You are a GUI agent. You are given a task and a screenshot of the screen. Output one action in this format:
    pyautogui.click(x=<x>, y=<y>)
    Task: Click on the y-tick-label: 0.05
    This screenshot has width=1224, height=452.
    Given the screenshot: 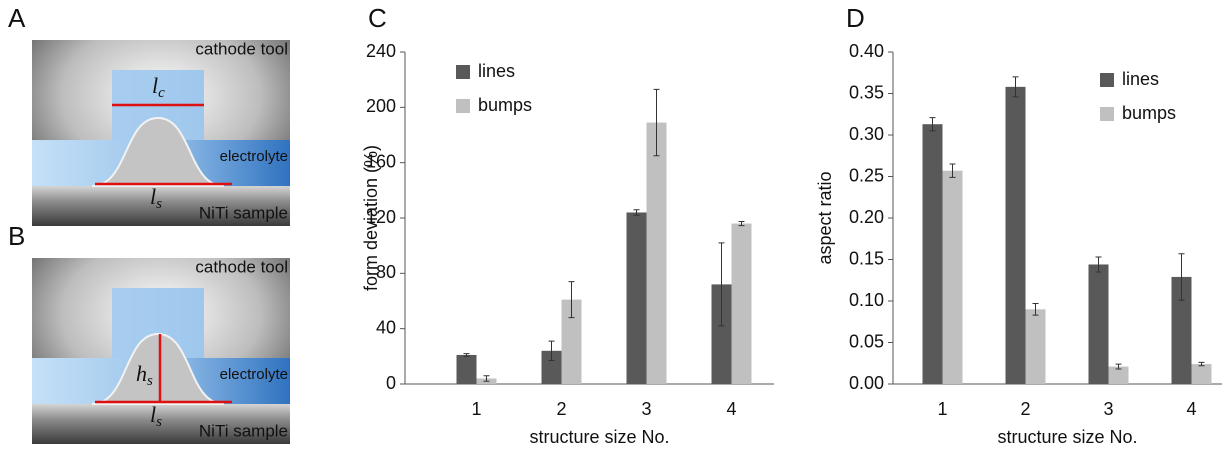 What is the action you would take?
    pyautogui.click(x=866, y=341)
    